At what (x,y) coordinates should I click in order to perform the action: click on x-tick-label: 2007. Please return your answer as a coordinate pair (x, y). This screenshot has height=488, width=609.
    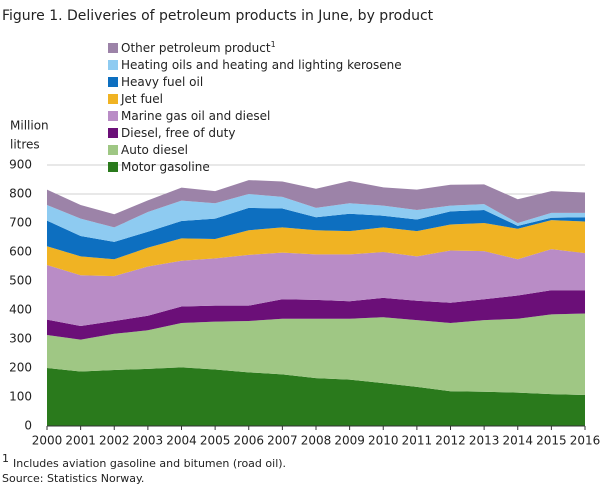
    Looking at the image, I should click on (282, 441).